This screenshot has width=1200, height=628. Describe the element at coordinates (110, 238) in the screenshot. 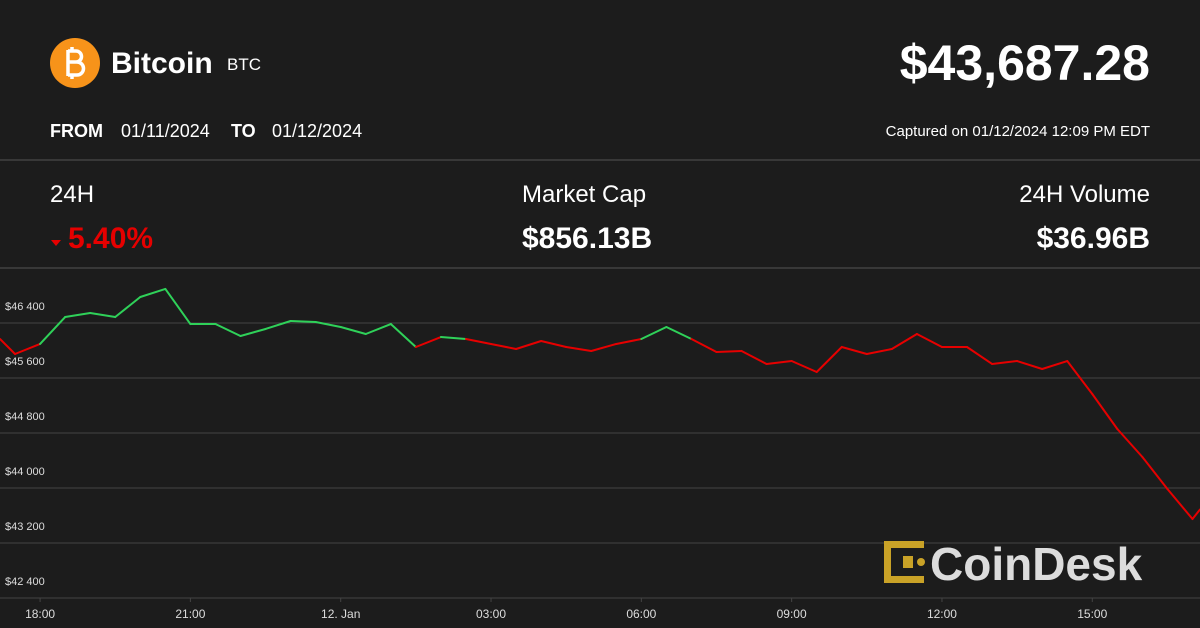

I see `change-value: 5.40%` at that location.